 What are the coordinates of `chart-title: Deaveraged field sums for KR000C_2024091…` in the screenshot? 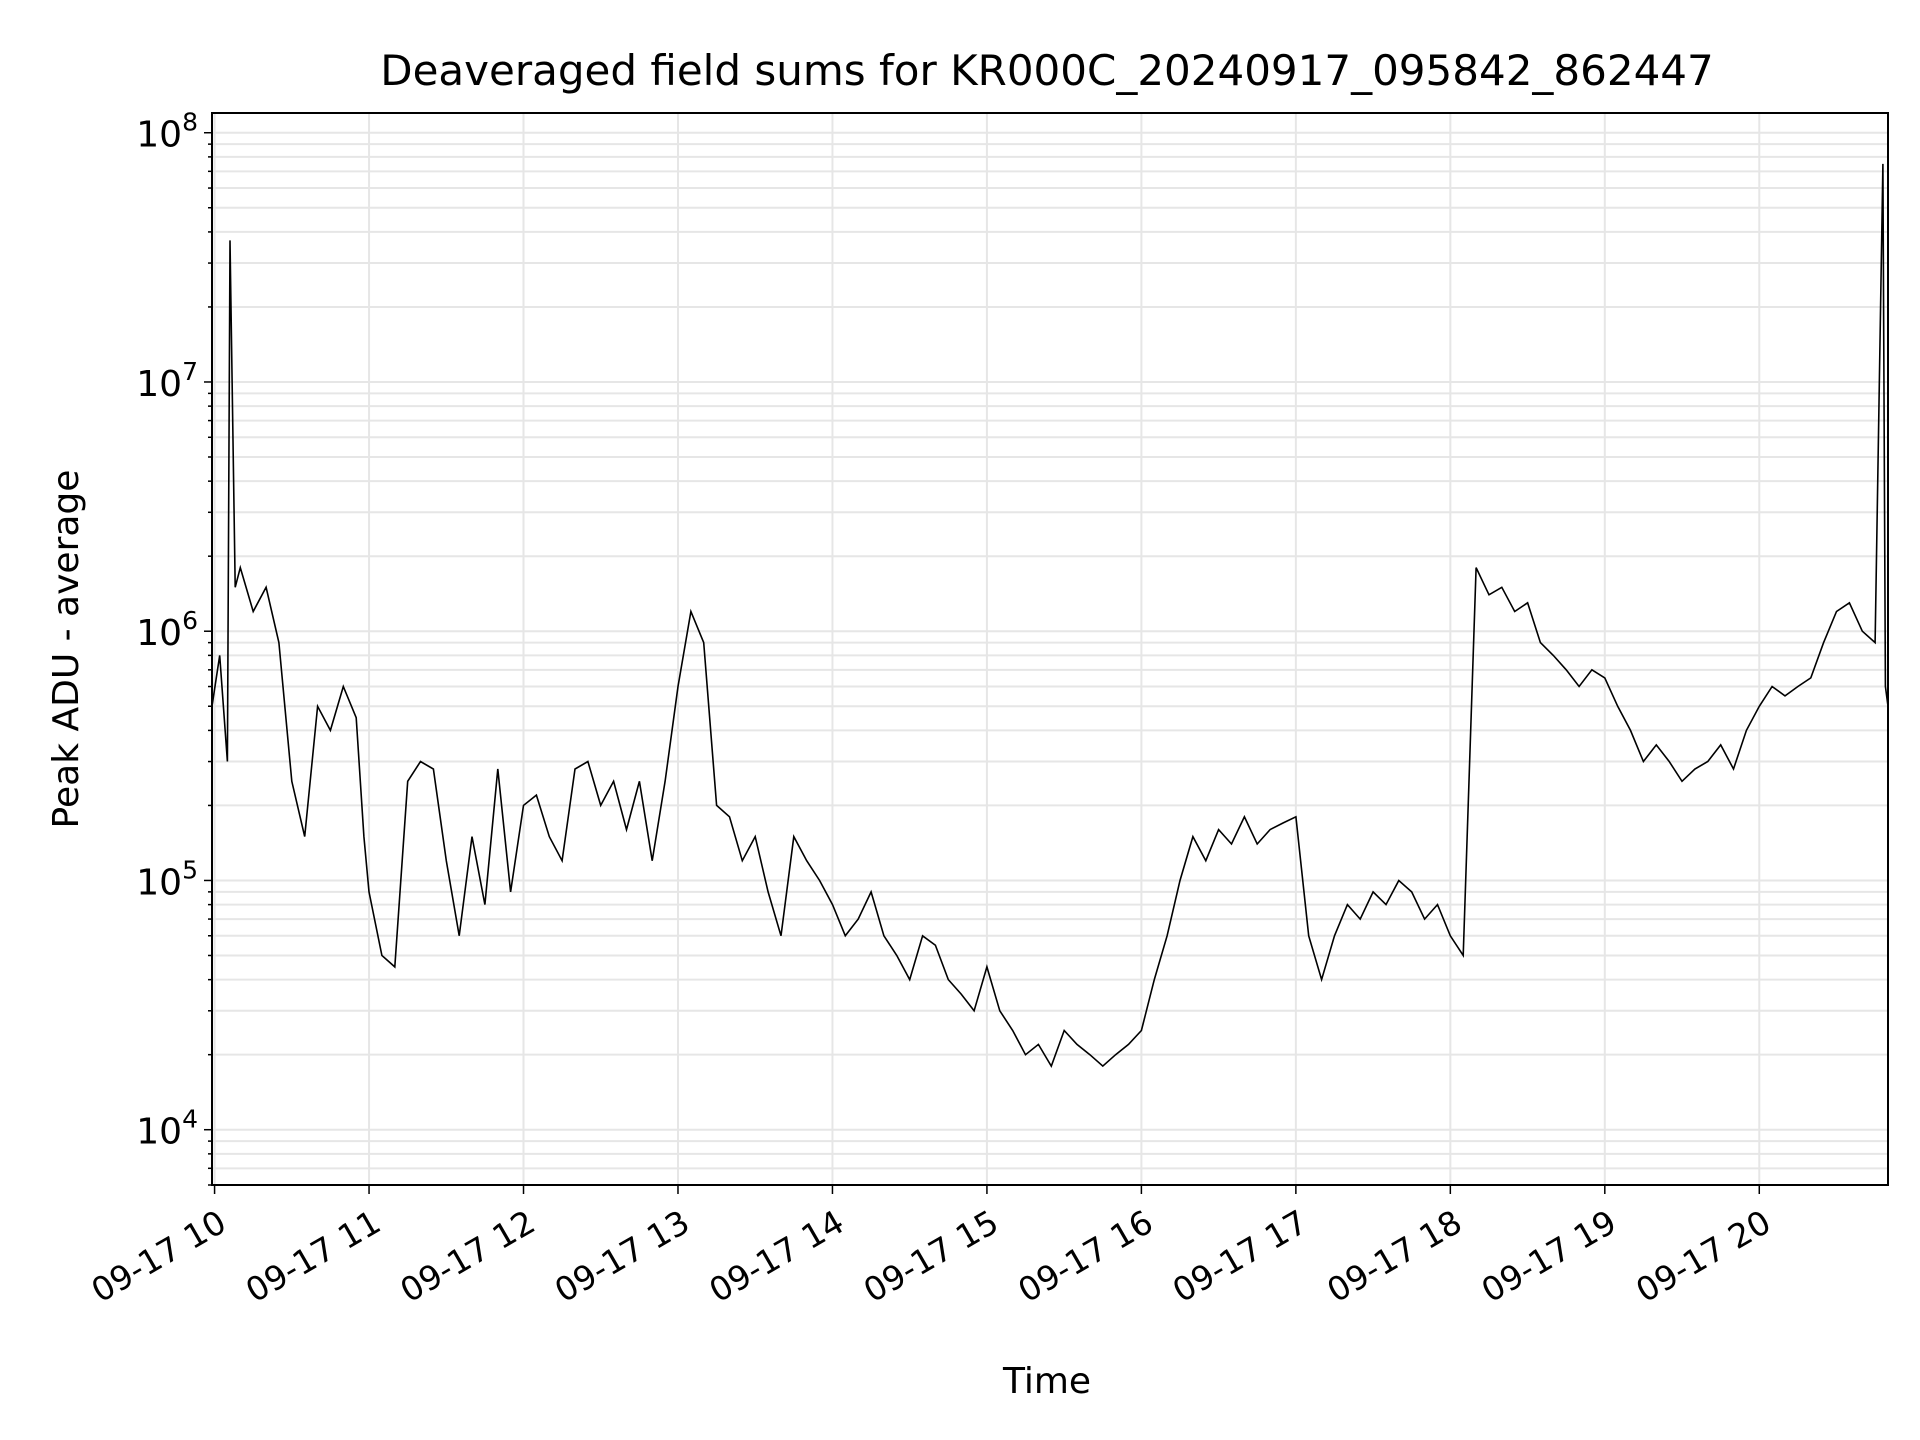 It's located at (1047, 70).